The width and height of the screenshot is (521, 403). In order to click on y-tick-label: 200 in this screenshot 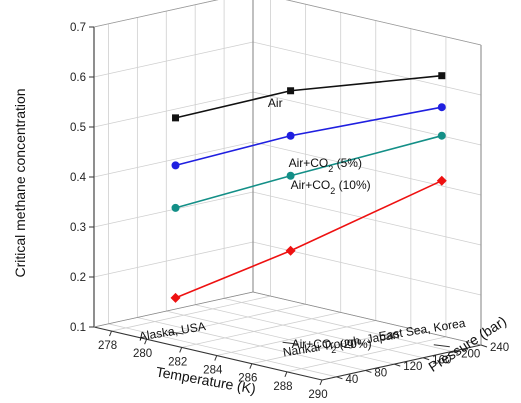, I will do `click(470, 354)`.